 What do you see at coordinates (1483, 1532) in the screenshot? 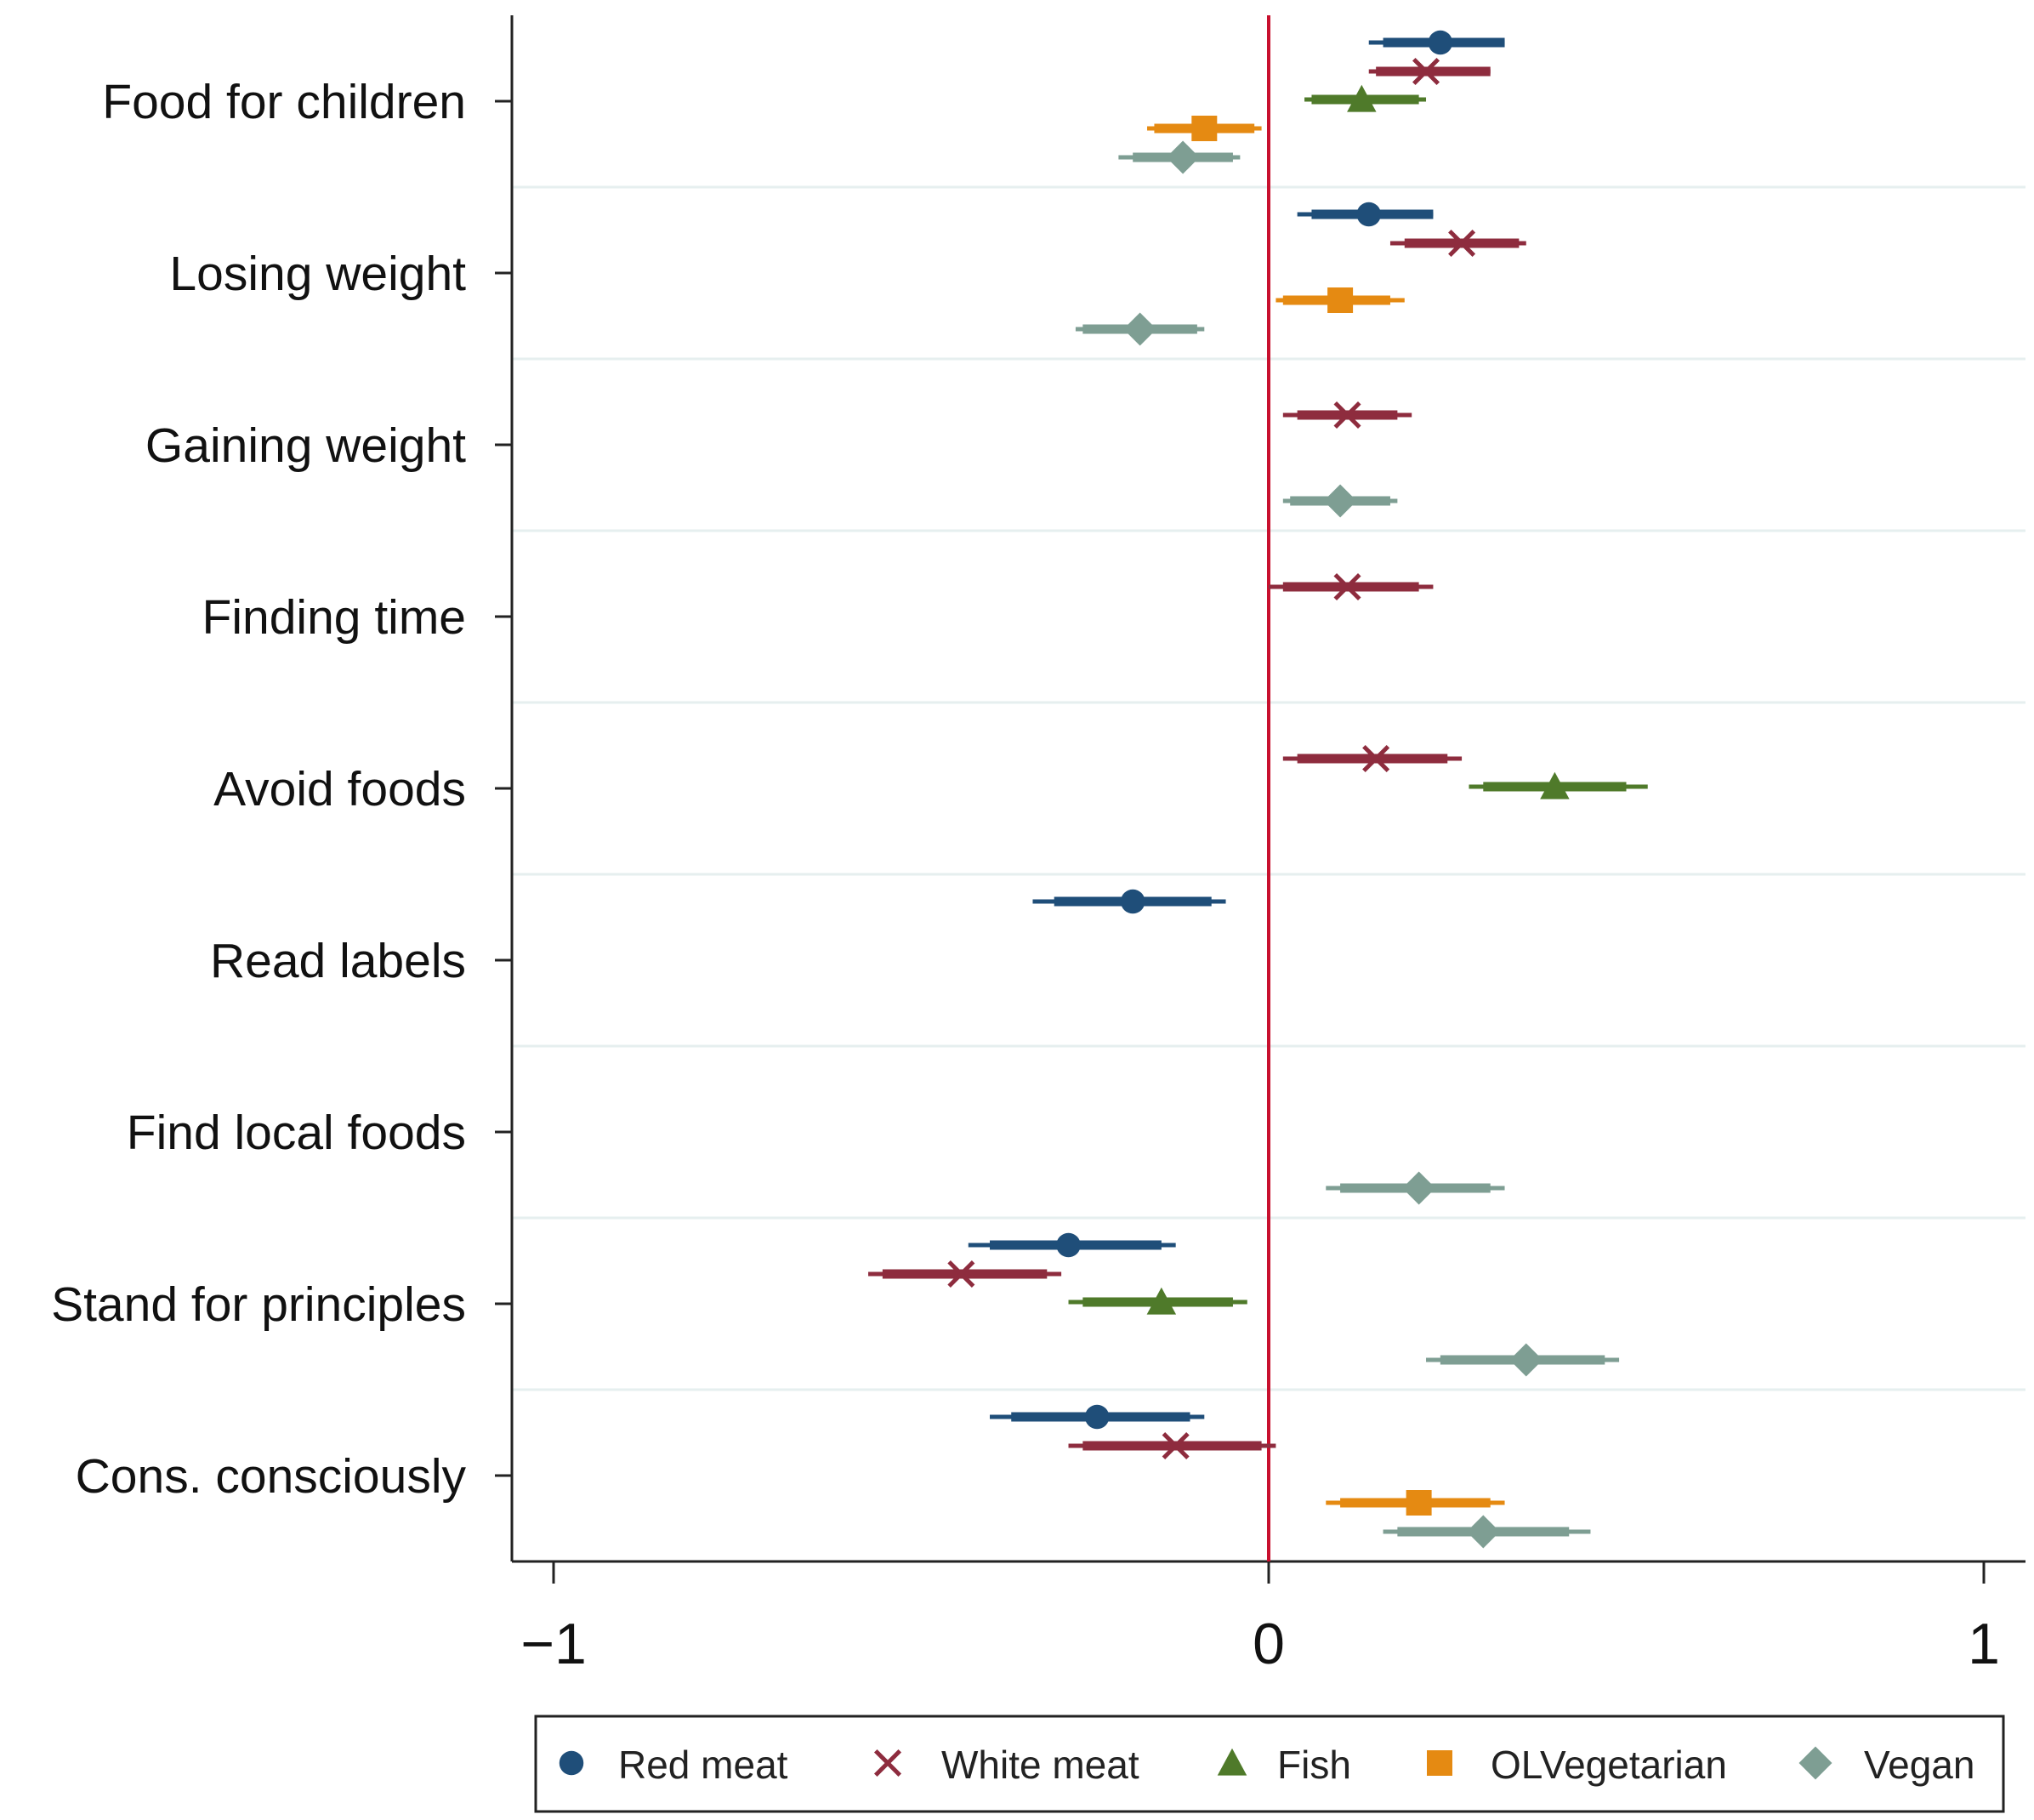
I see `point-vegan-cons-consciously` at bounding box center [1483, 1532].